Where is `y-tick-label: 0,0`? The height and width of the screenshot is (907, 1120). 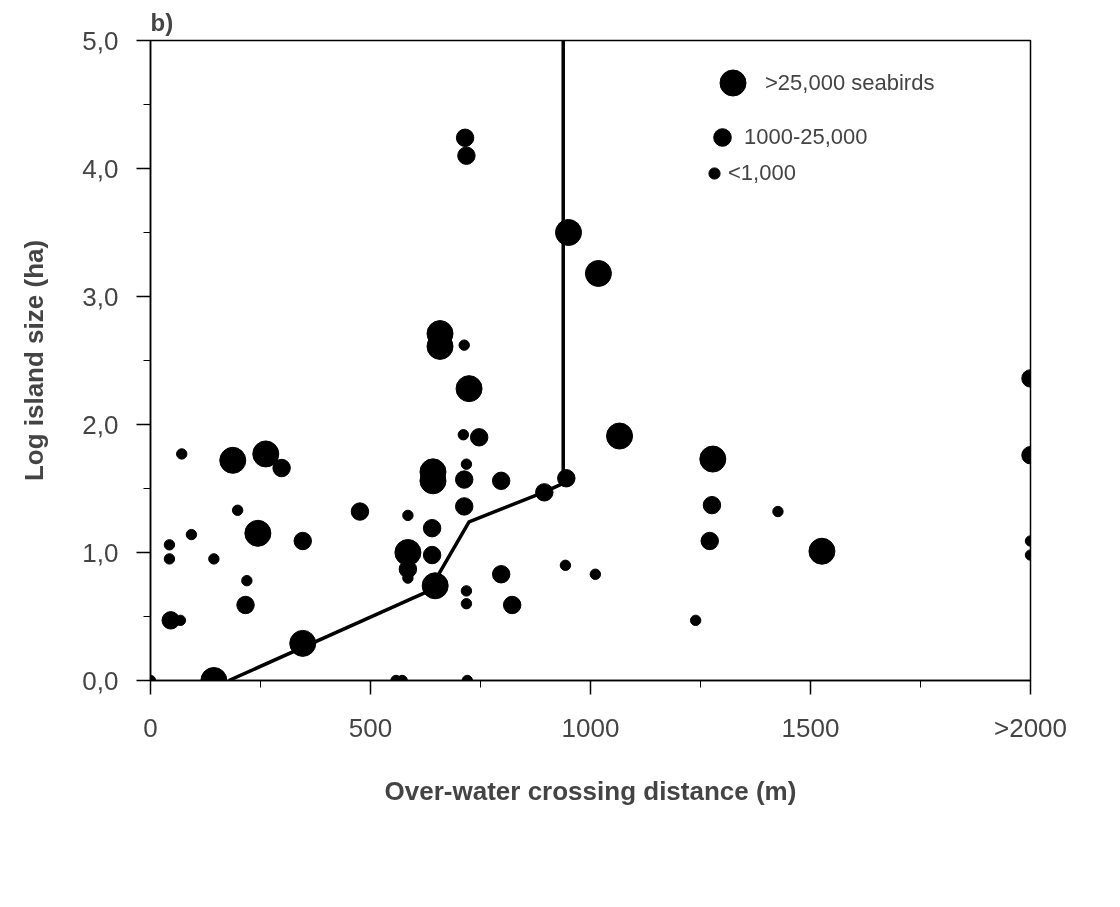
y-tick-label: 0,0 is located at coordinates (100, 680).